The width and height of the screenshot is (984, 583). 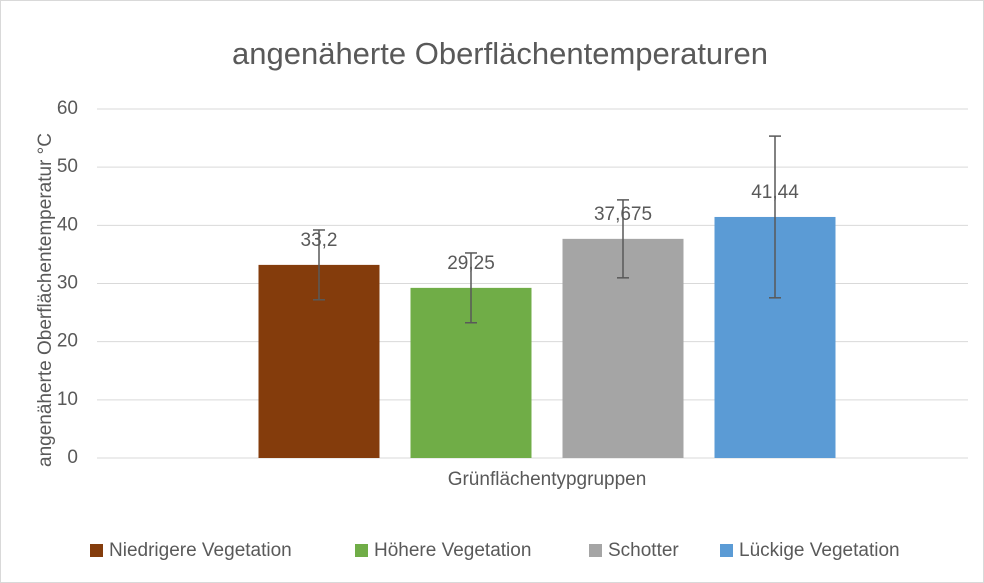 What do you see at coordinates (45, 300) in the screenshot?
I see `y-axis-title: angenäherte Oberflächentemperatur °C` at bounding box center [45, 300].